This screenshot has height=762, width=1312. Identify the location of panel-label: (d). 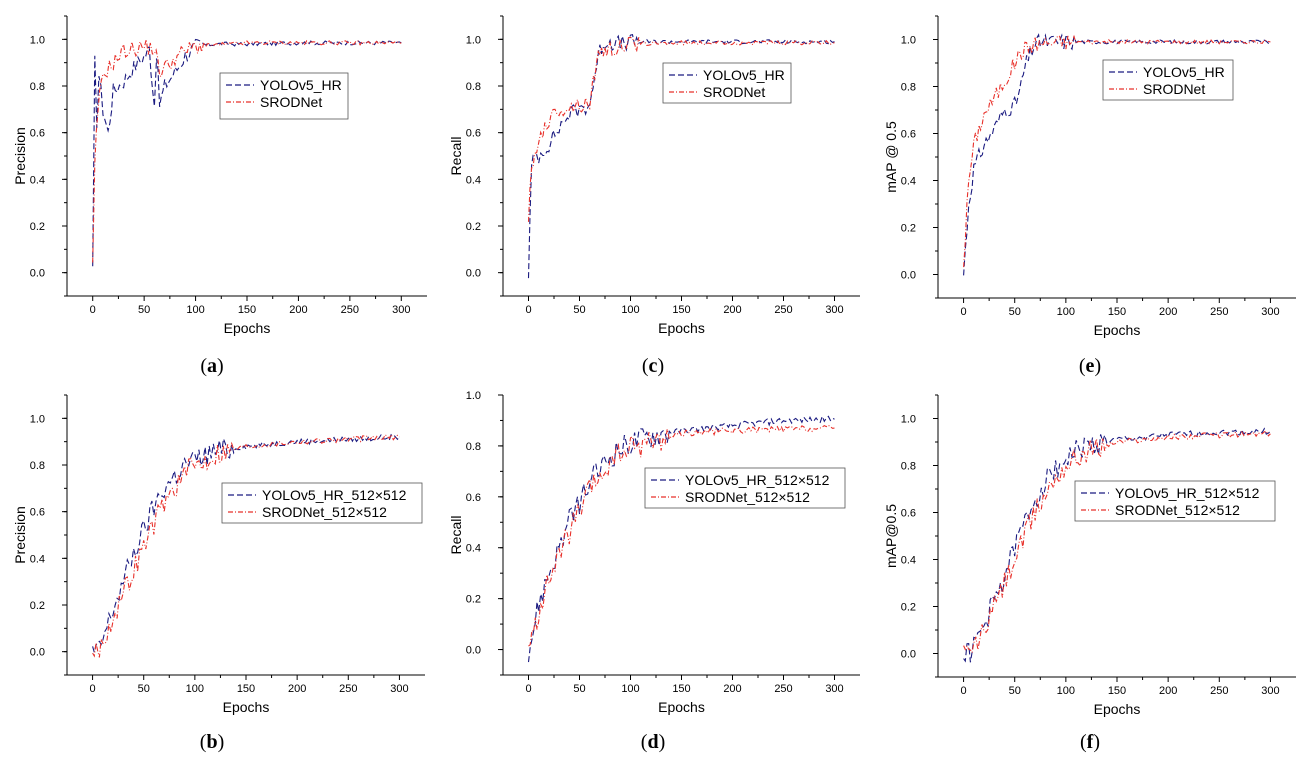
(653, 742).